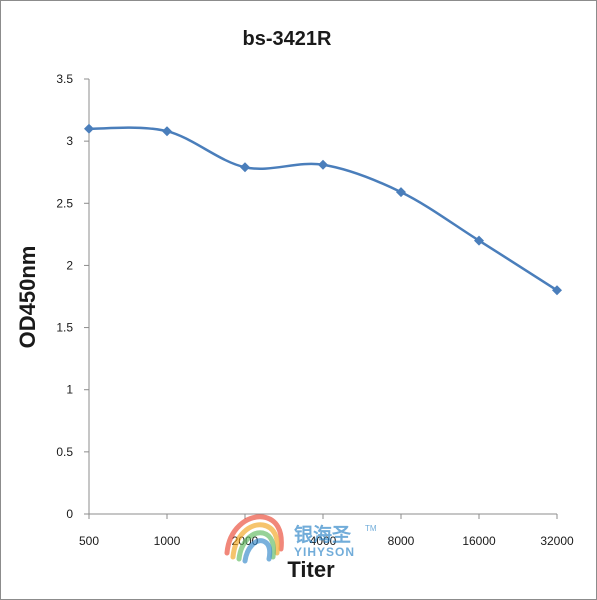 The width and height of the screenshot is (597, 600). What do you see at coordinates (69, 141) in the screenshot?
I see `y-tick-label: 3` at bounding box center [69, 141].